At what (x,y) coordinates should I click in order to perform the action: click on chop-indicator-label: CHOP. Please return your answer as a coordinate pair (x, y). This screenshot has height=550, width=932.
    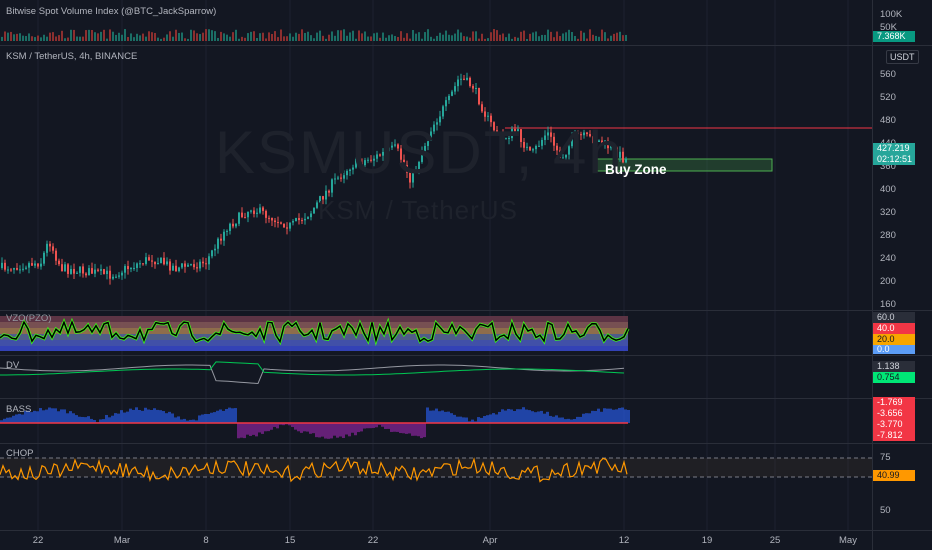
    Looking at the image, I should click on (20, 453).